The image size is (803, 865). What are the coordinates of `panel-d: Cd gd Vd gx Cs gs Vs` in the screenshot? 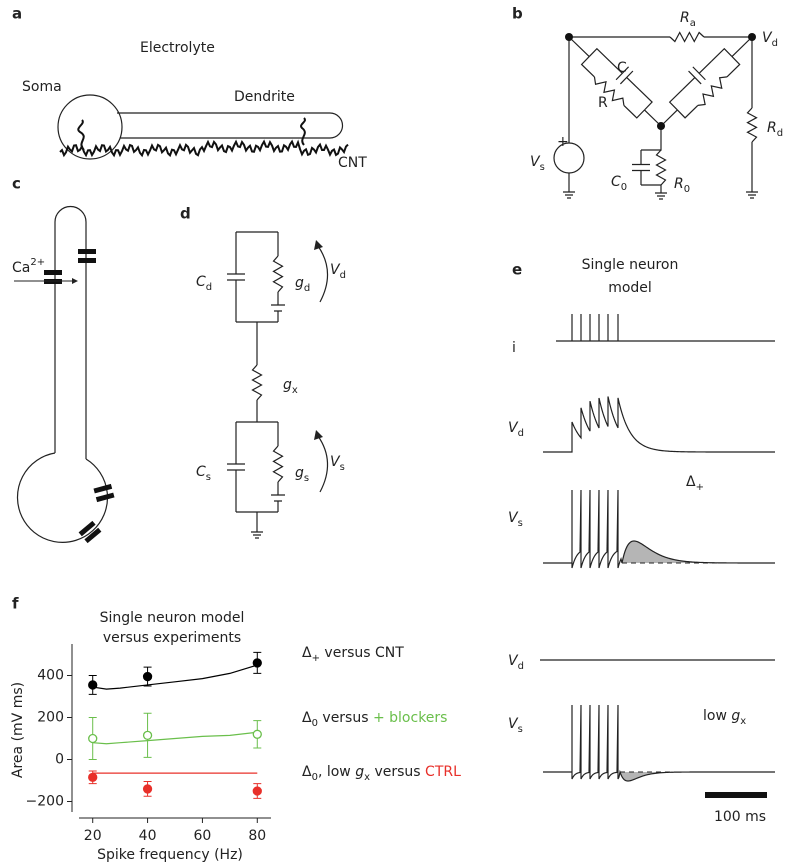 It's located at (271, 366).